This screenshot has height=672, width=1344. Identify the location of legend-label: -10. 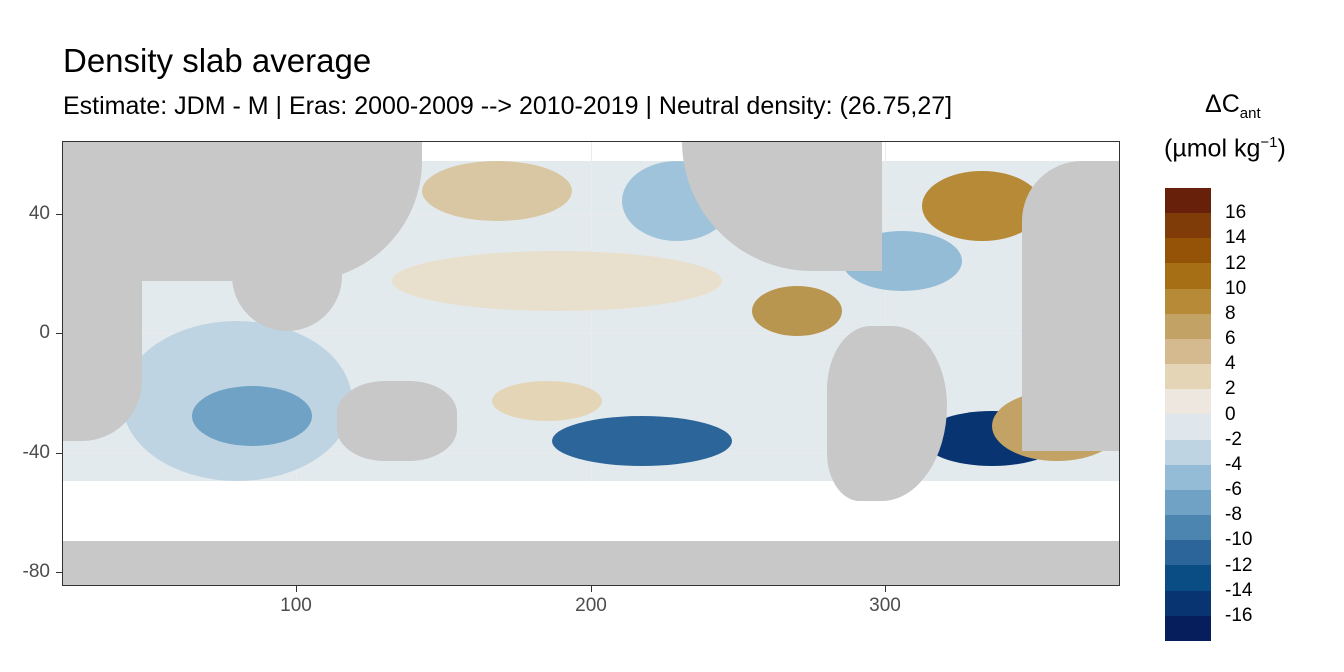
(1238, 540).